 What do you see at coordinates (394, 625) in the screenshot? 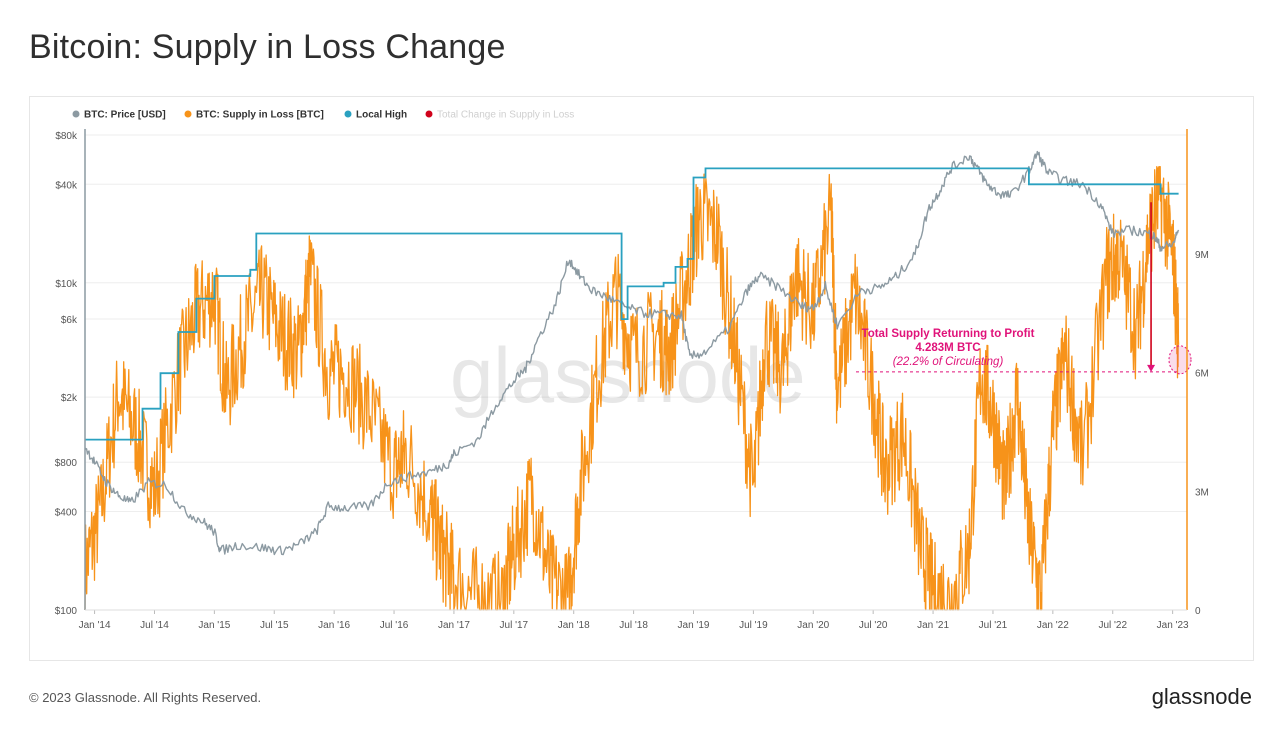
I see `x-tick-label: Jul '16` at bounding box center [394, 625].